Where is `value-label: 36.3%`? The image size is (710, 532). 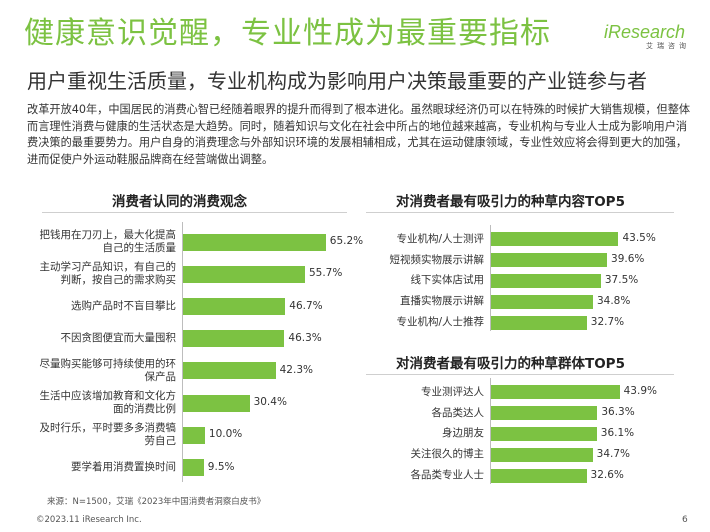
value-label: 36.3% is located at coordinates (618, 412).